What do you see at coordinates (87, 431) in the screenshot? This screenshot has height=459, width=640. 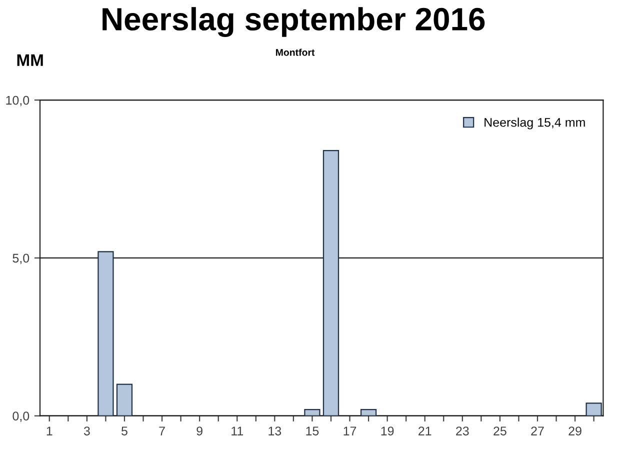 I see `x-tick-label: 3` at bounding box center [87, 431].